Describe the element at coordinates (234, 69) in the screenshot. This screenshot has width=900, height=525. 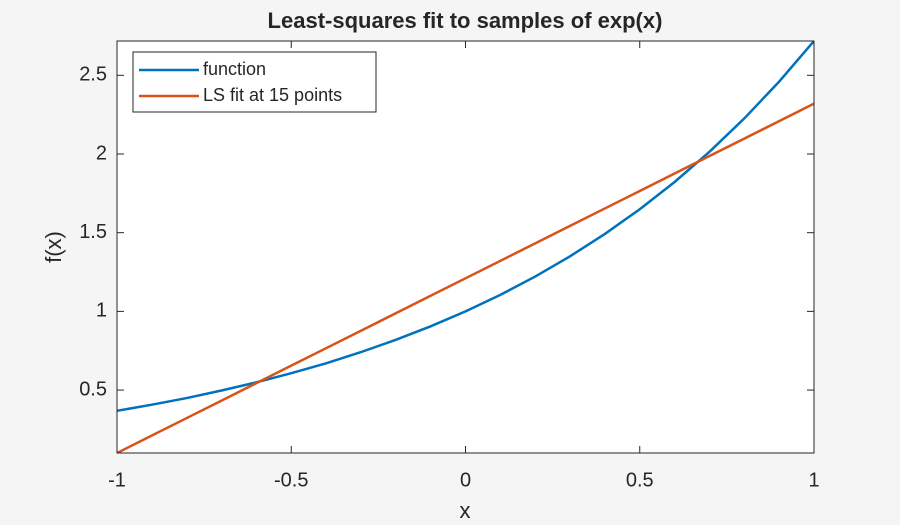
I see `legend-label: function` at that location.